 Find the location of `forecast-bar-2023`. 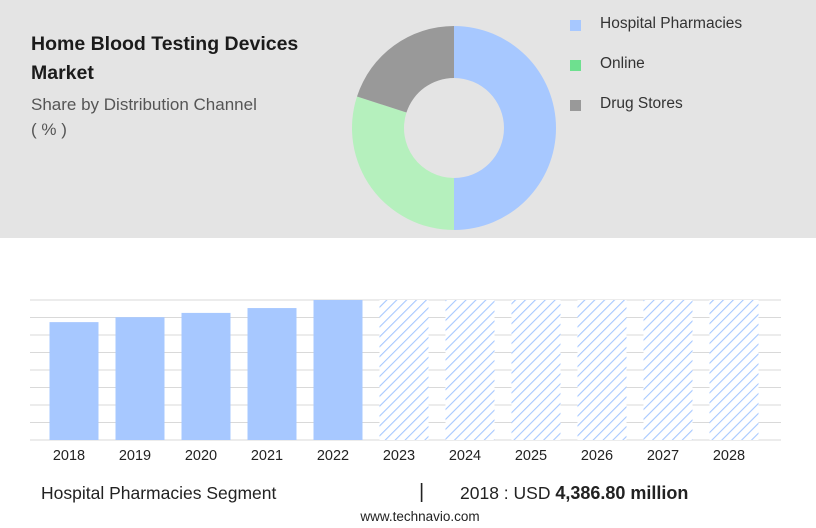

forecast-bar-2023 is located at coordinates (404, 370).